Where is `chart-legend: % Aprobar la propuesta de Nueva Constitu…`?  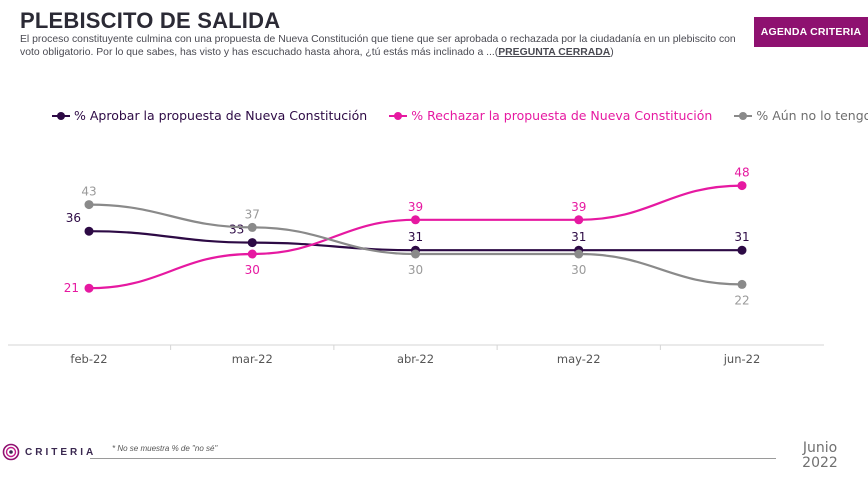
chart-legend: % Aprobar la propuesta de Nueva Constitu… is located at coordinates (460, 115).